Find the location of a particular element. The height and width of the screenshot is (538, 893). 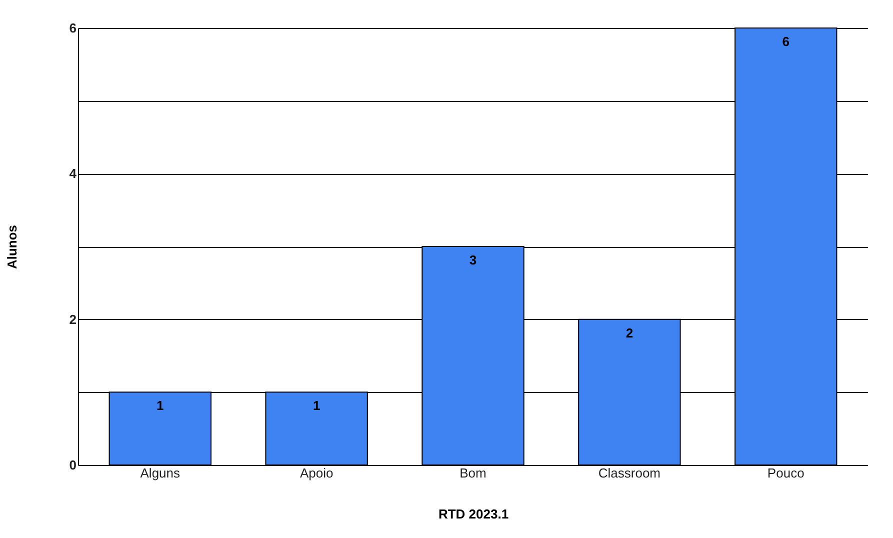

y-axis-title: Alunos is located at coordinates (12, 247).